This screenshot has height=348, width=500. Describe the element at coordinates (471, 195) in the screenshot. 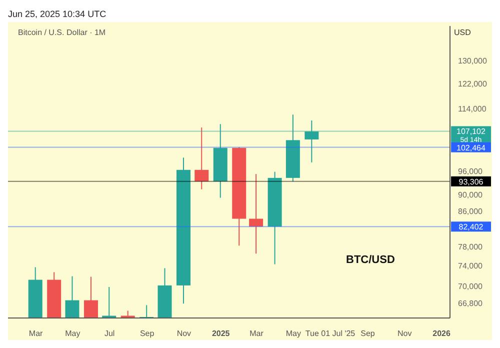

I see `y-tick-label: 90,000` at that location.